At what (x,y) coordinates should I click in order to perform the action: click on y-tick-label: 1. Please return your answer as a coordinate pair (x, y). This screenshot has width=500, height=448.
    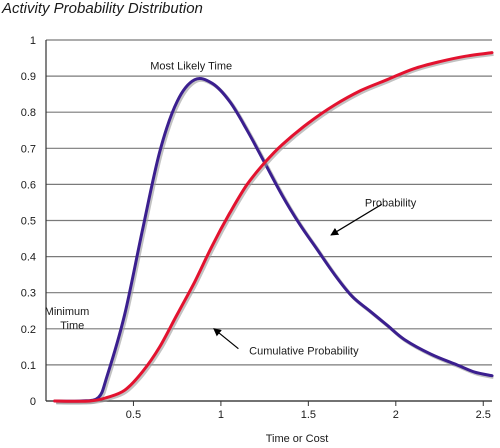
    Looking at the image, I should click on (33, 41).